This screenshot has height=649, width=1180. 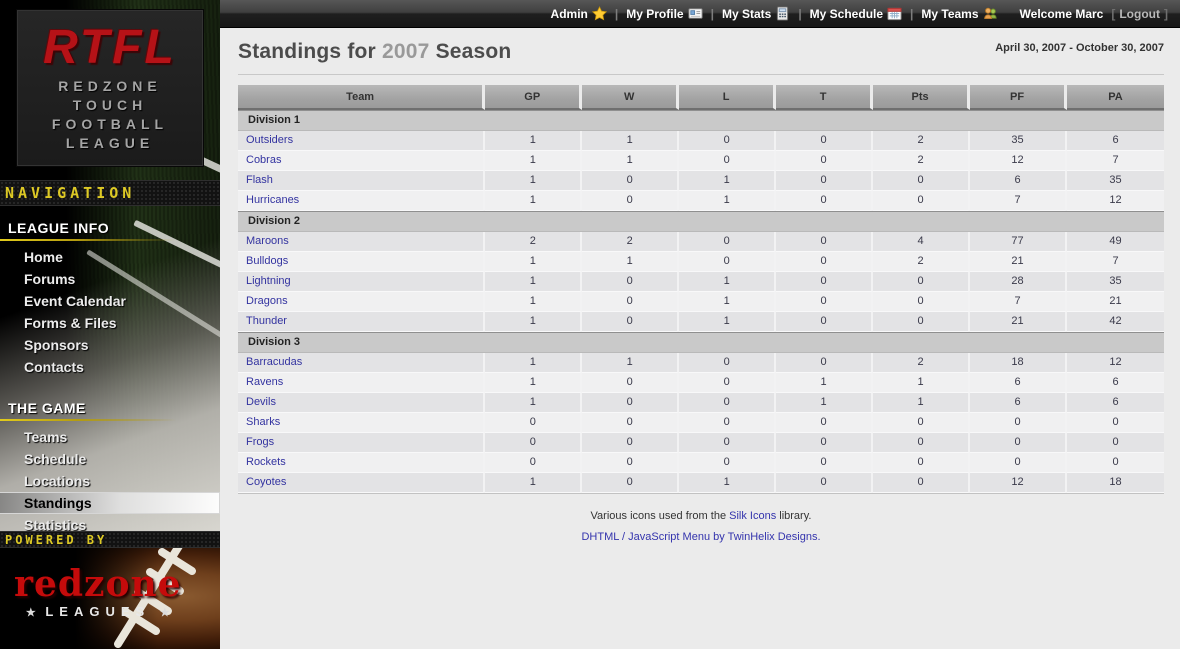 What do you see at coordinates (264, 160) in the screenshot?
I see `team-link-cobras: Cobras` at bounding box center [264, 160].